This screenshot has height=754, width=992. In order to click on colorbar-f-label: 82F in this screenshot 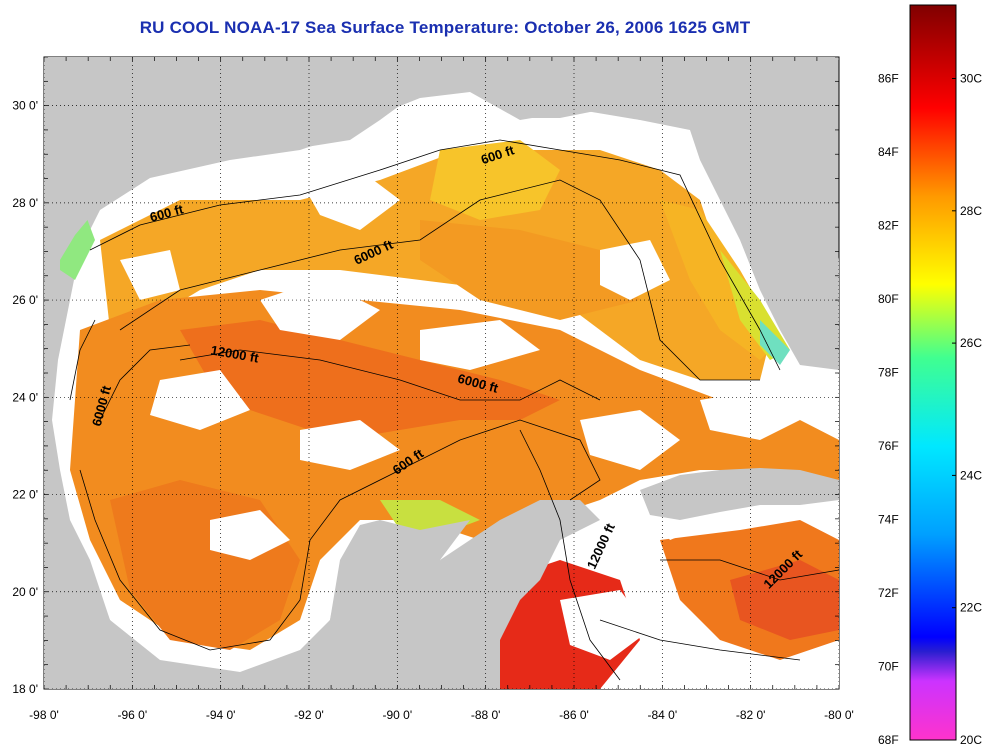, I will do `click(888, 226)`.